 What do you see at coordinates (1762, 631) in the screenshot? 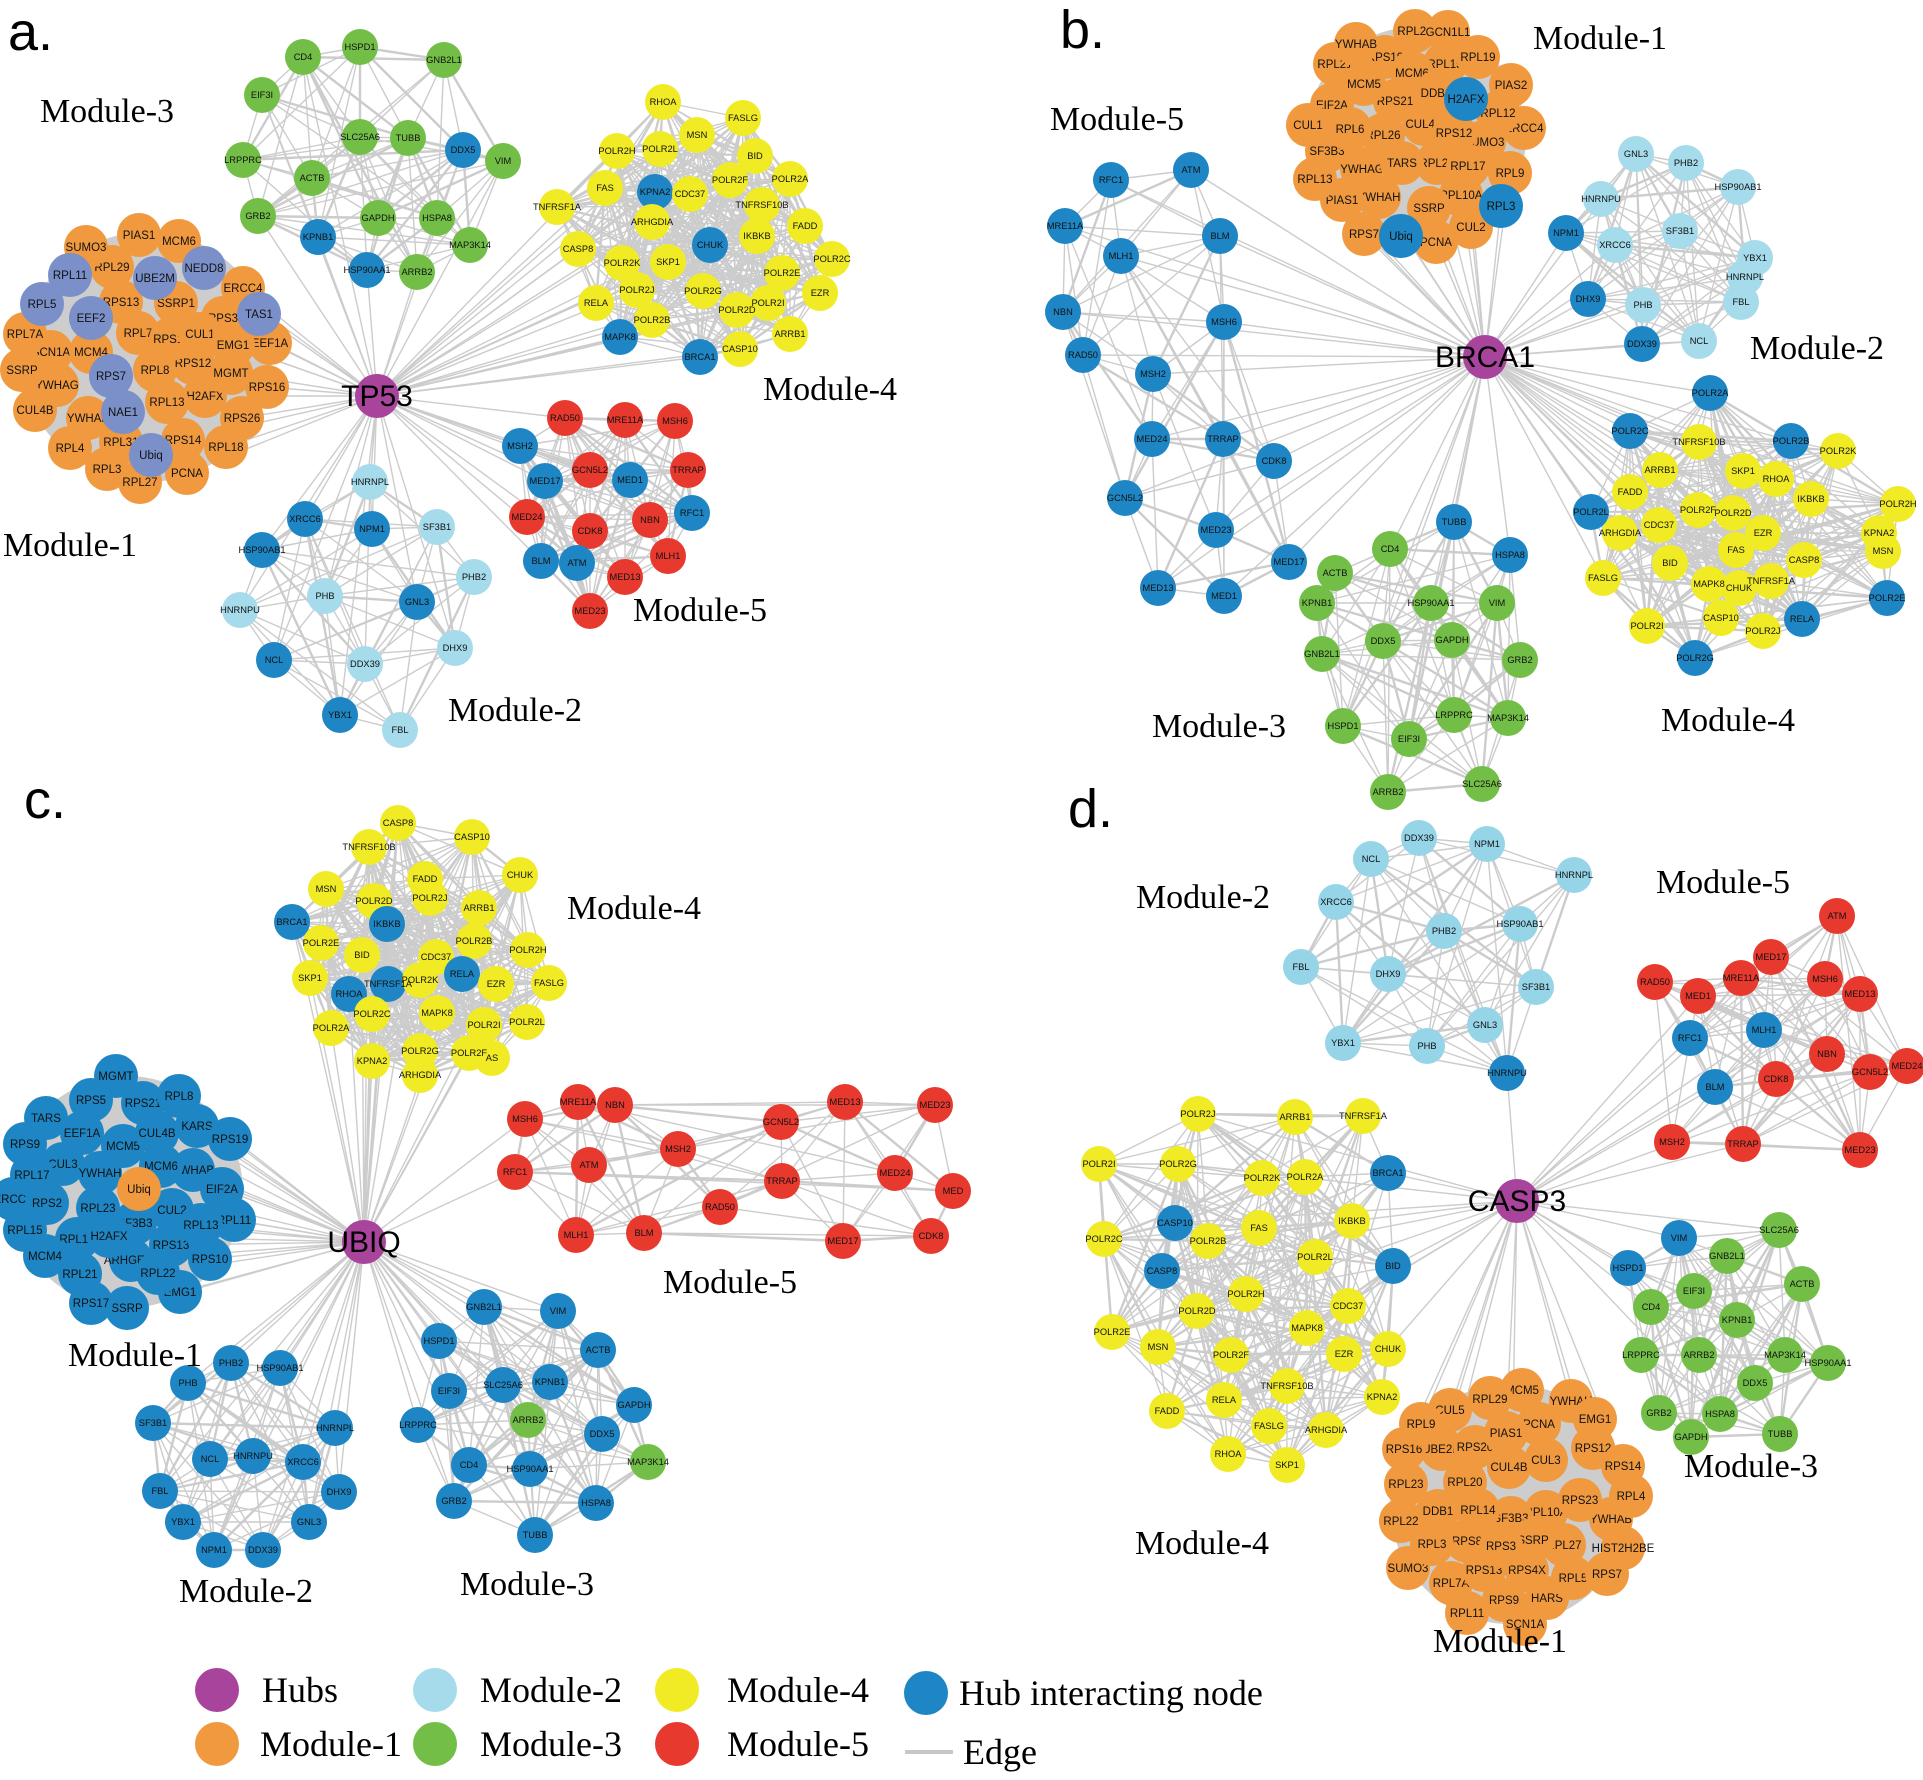
I see `svg-text: POLR2J` at bounding box center [1762, 631].